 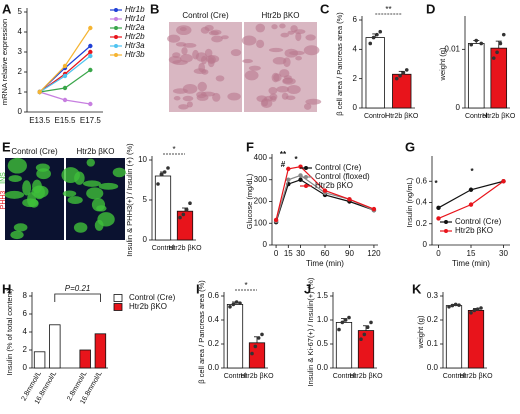 What do you see at coordinates (433, 343) in the screenshot?
I see `y-tick-label: 0.1` at bounding box center [433, 343].